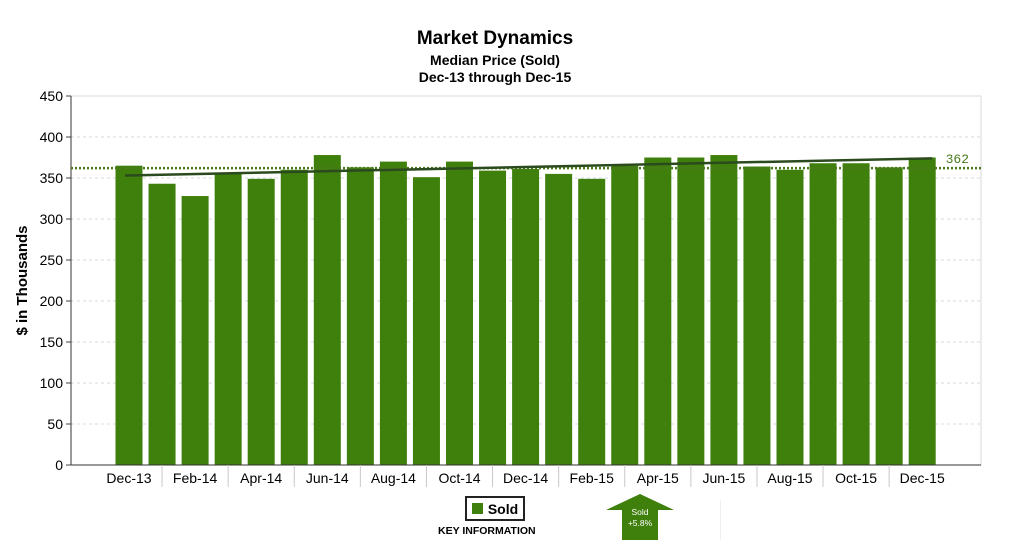 This screenshot has height=547, width=1024. I want to click on x-tick-label: Jun-14, so click(327, 478).